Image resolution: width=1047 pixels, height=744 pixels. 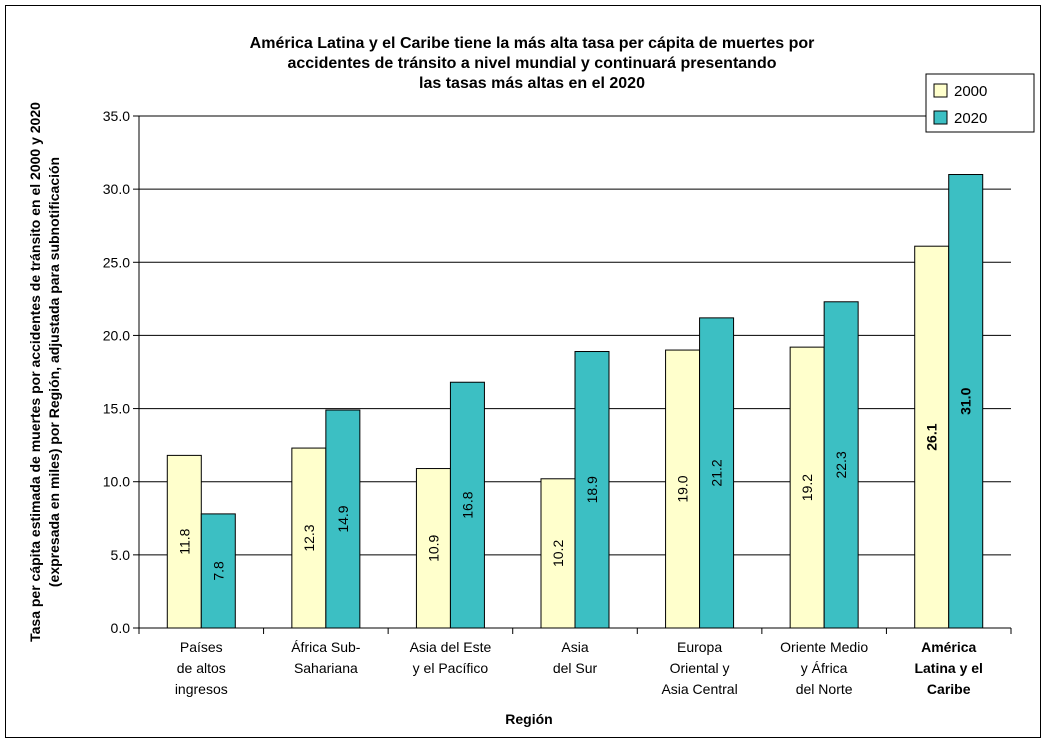 I want to click on bar-value-label: 10.2, so click(x=558, y=553).